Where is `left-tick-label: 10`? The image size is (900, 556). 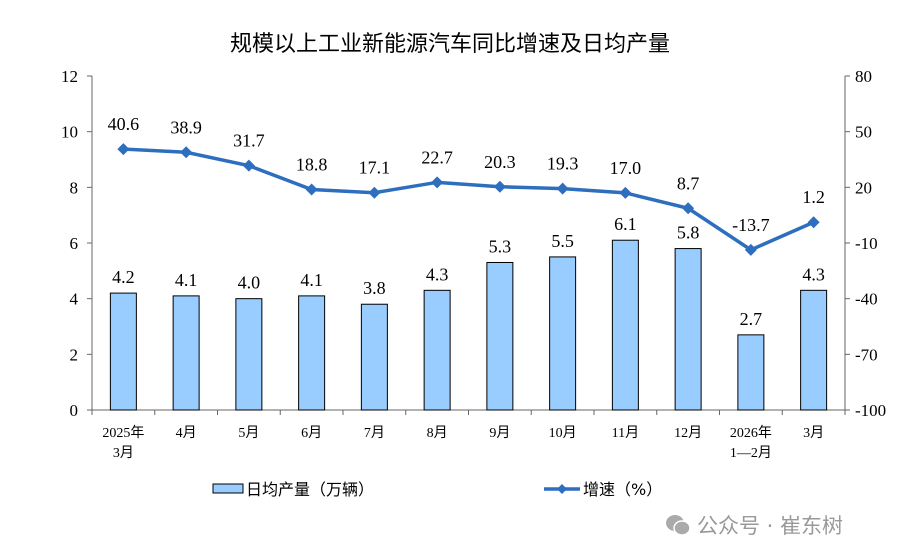 left-tick-label: 10 is located at coordinates (69, 132).